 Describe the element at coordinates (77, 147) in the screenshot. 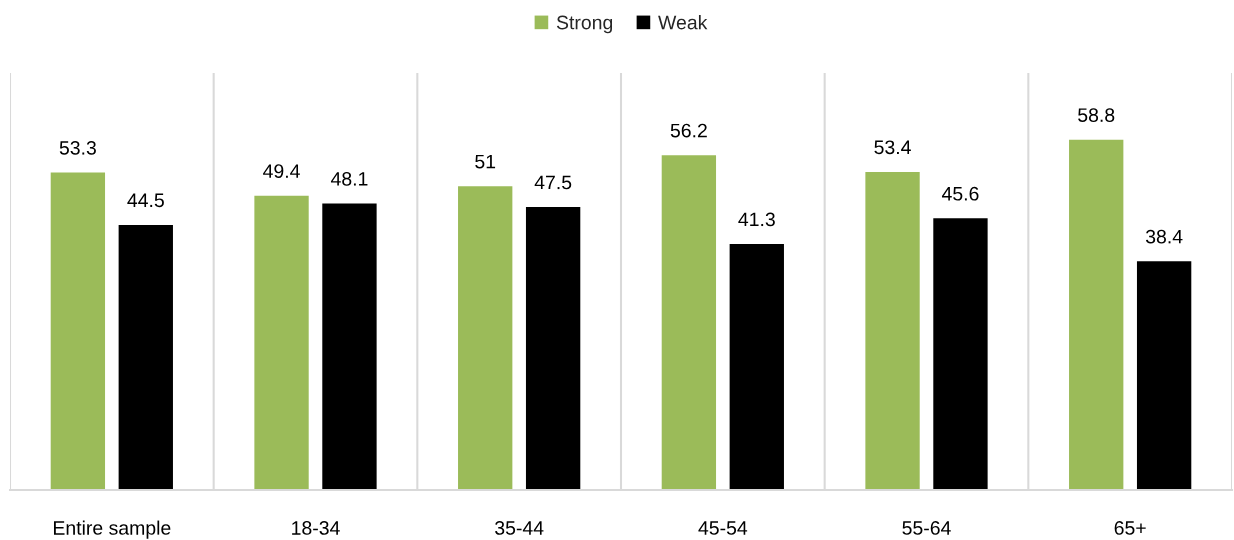

I see `data-label: 53.3` at that location.